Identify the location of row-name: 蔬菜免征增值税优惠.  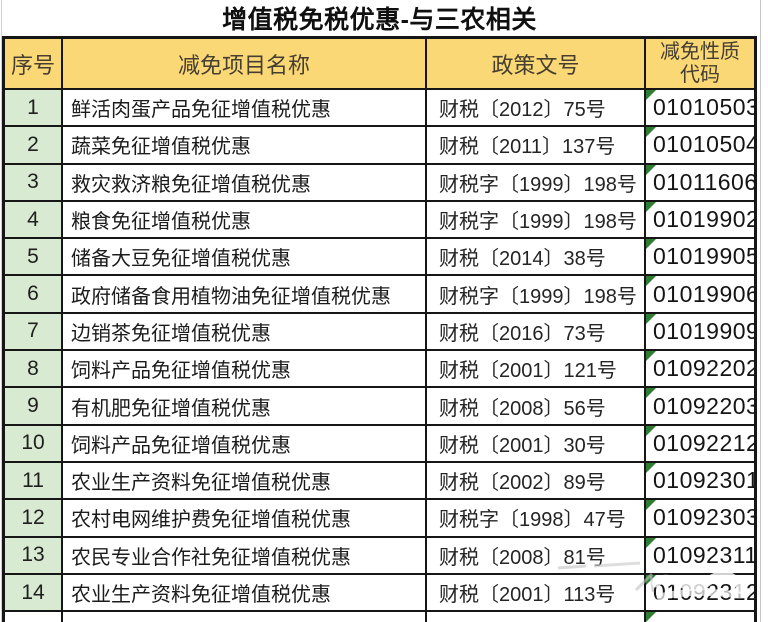
(161, 147).